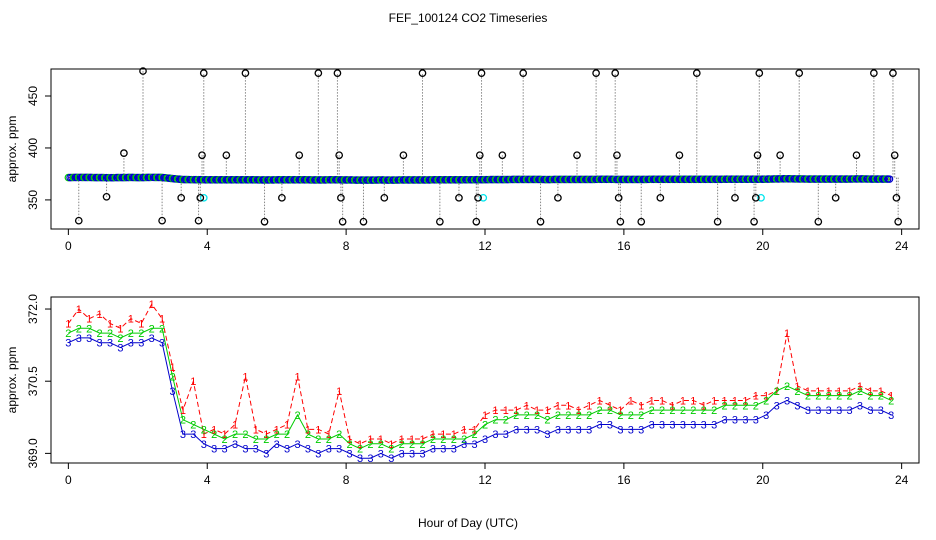 This screenshot has height=540, width=936. Describe the element at coordinates (485, 480) in the screenshot. I see `bottom-x-tick-label: 12` at that location.